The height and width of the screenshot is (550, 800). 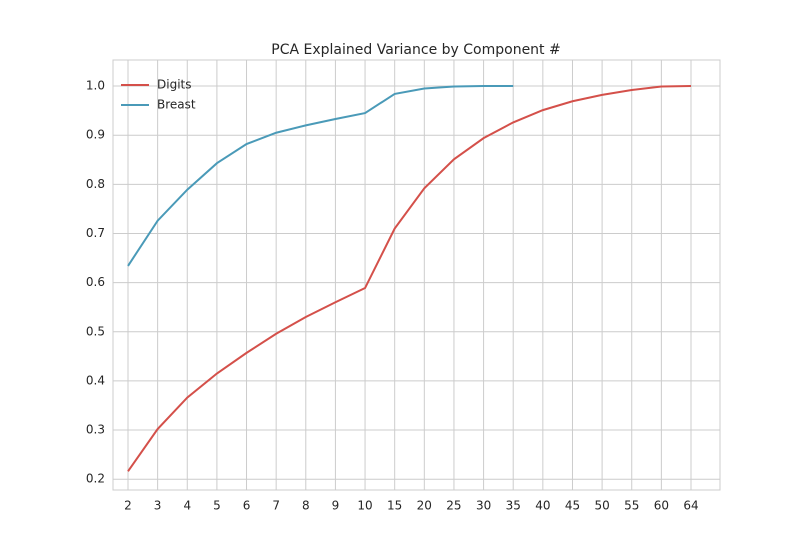 What do you see at coordinates (95, 331) in the screenshot?
I see `y-tick-label: 0.5` at bounding box center [95, 331].